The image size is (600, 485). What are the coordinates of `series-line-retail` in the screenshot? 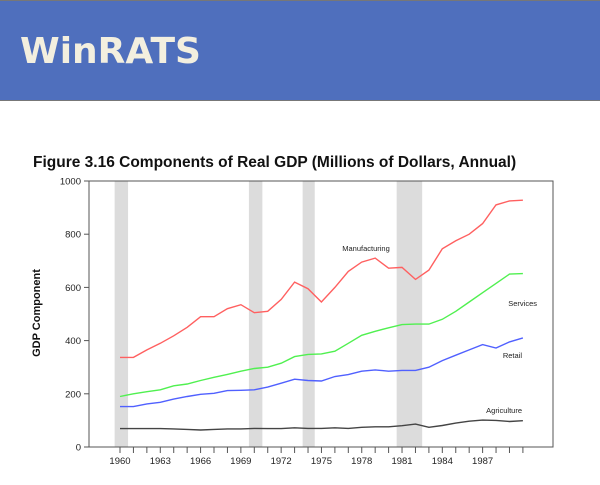 It's located at (322, 372).